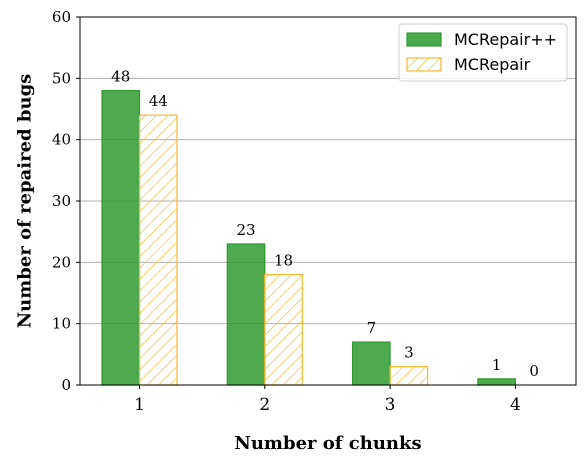  I want to click on legend-label-mcrepair-plus-plus: MCRepair++, so click(505, 39).